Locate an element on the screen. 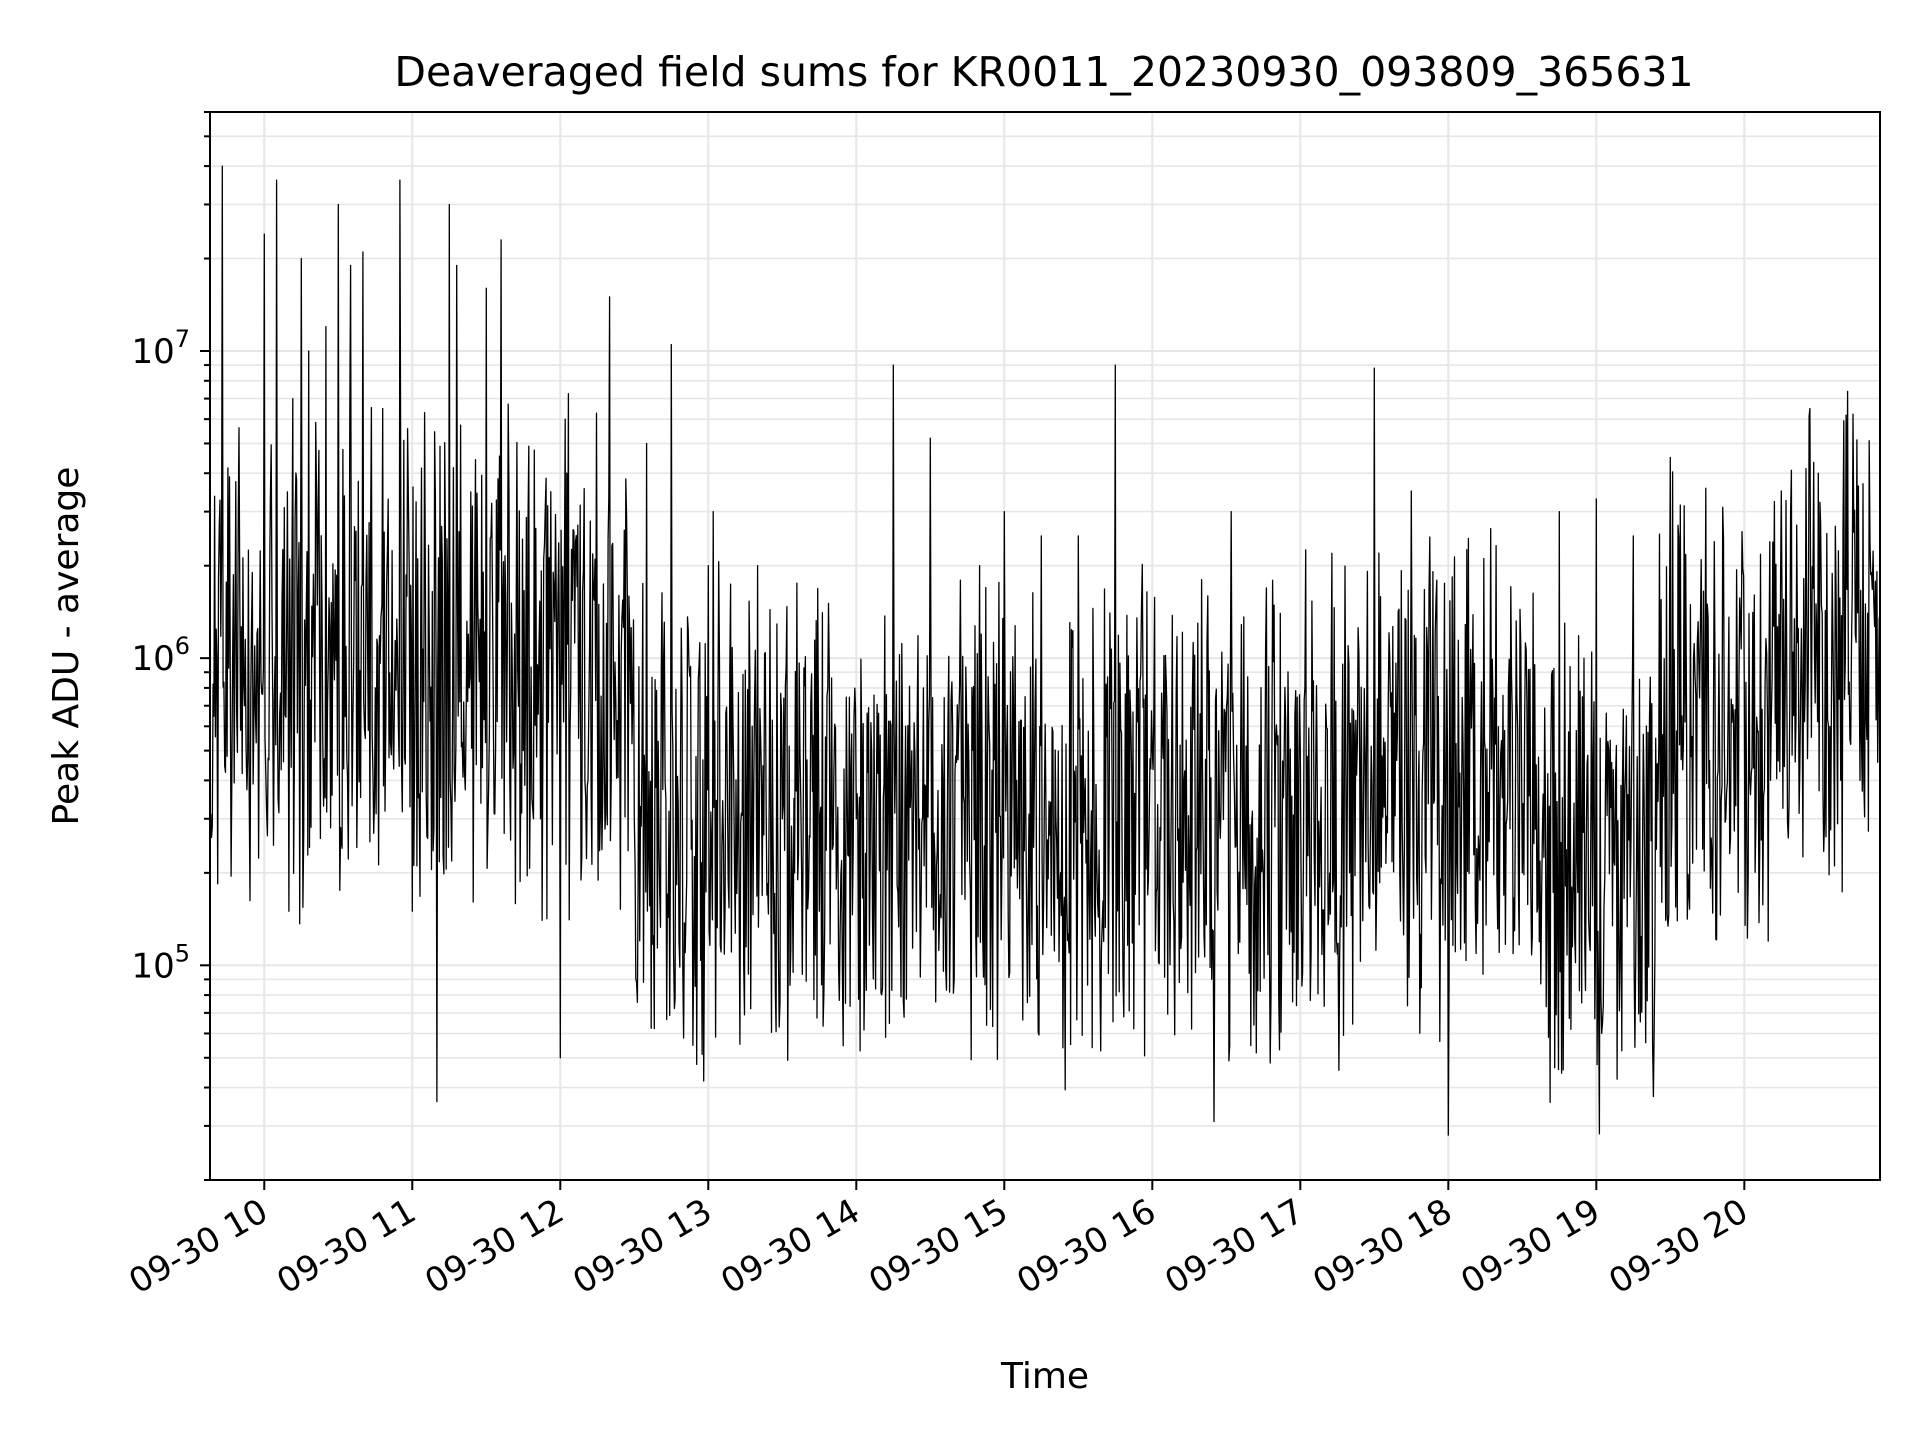  x-tick-label: 09-30 15 is located at coordinates (938, 1246).